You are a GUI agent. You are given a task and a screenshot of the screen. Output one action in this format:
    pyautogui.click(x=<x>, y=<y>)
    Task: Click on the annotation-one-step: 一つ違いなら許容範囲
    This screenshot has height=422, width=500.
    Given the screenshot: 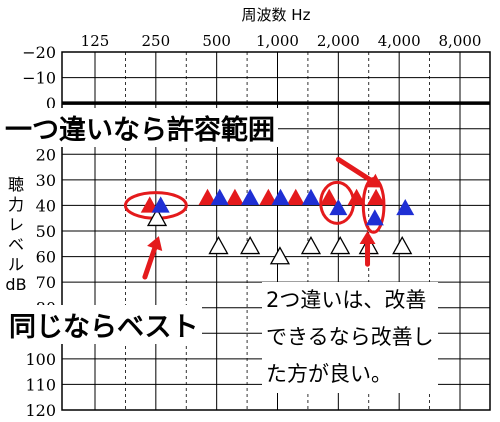 What is the action you would take?
    pyautogui.click(x=140, y=127)
    